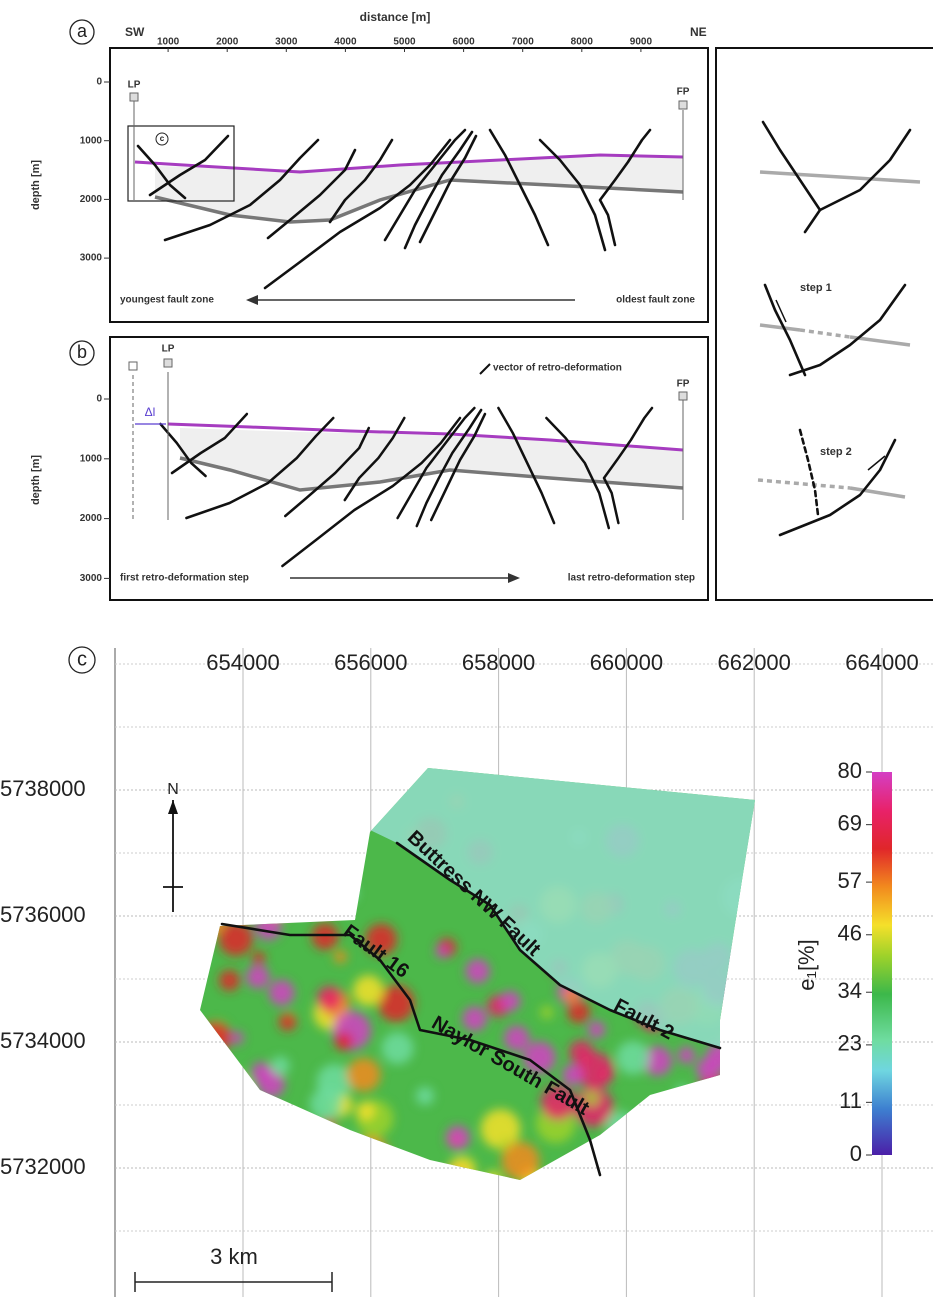 This screenshot has height=1297, width=933. I want to click on panel-label: c, so click(82, 659).